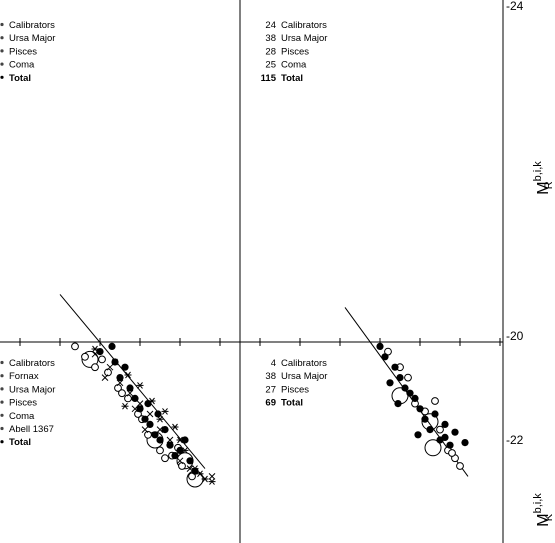  What do you see at coordinates (515, 336) in the screenshot?
I see `y-tick-label: -20` at bounding box center [515, 336].